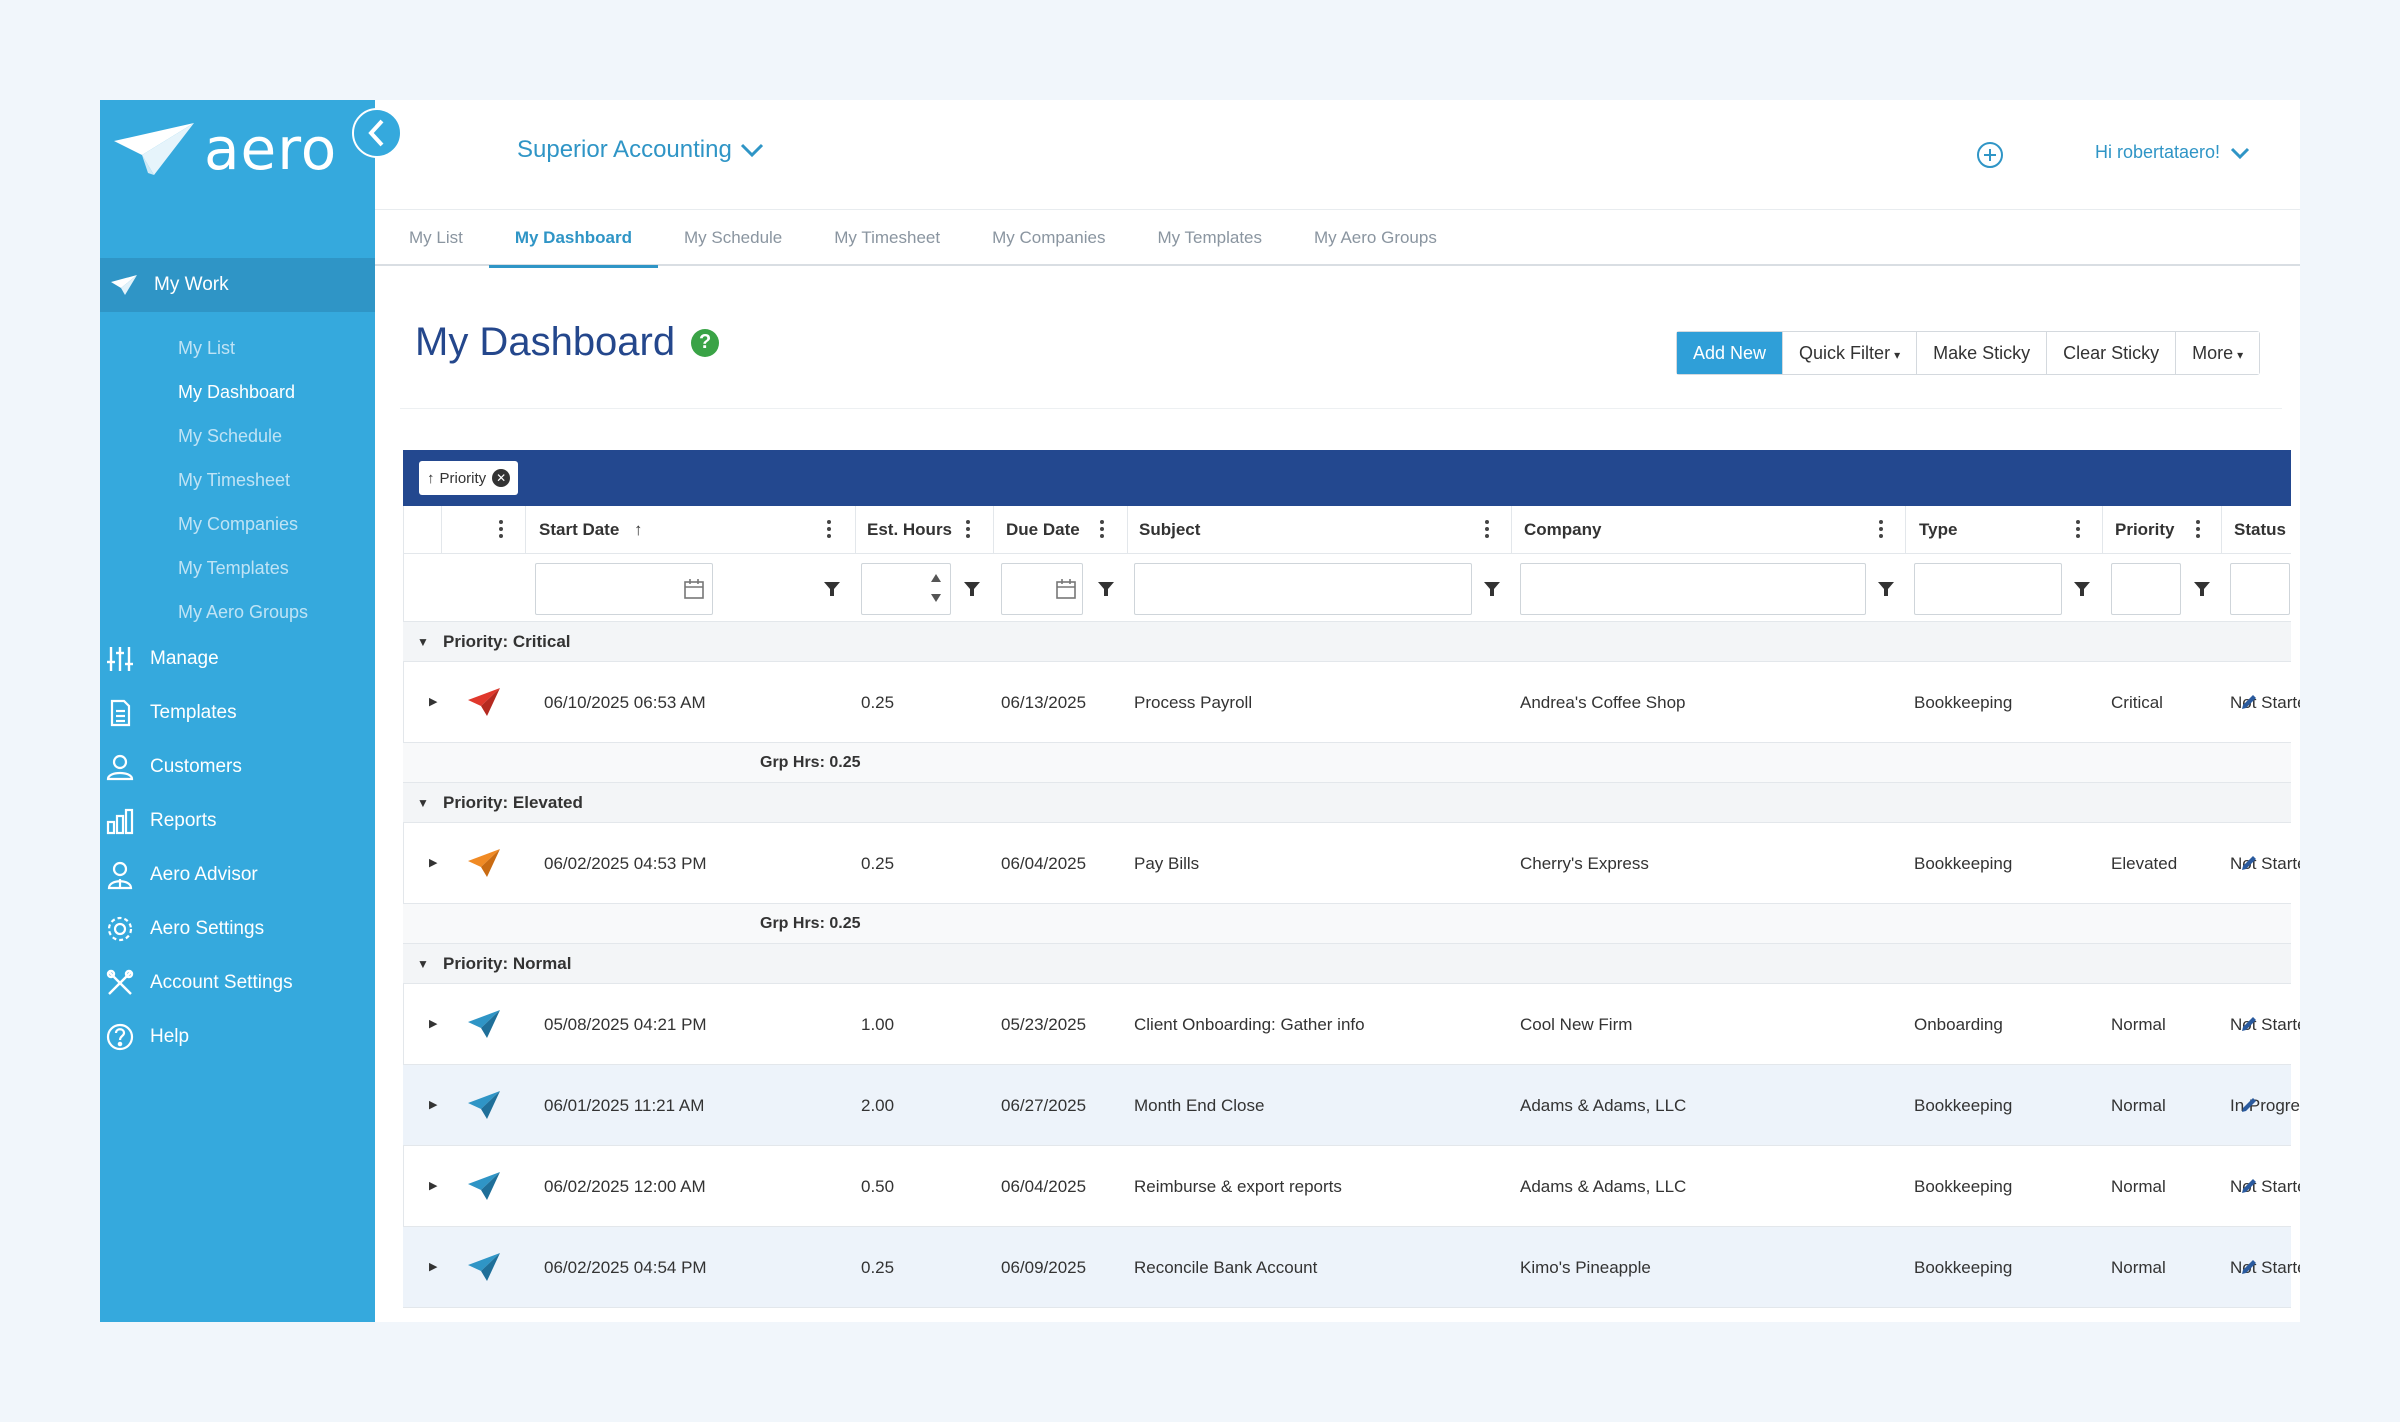 The width and height of the screenshot is (2400, 1422). What do you see at coordinates (1603, 702) in the screenshot?
I see `company-cell: Andrea's Coffee Shop` at bounding box center [1603, 702].